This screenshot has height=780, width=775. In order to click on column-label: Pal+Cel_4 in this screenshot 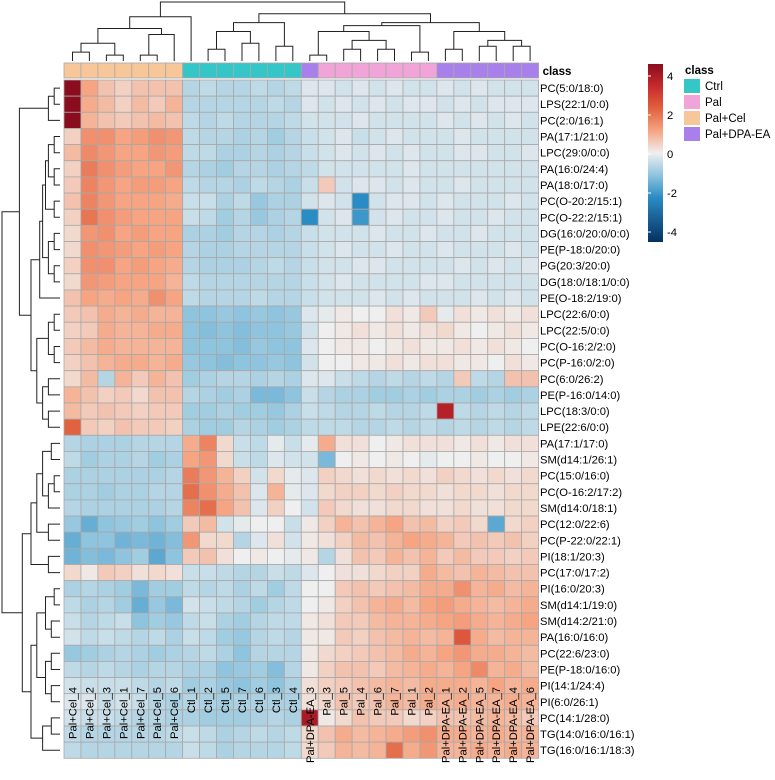, I will do `click(73, 713)`.